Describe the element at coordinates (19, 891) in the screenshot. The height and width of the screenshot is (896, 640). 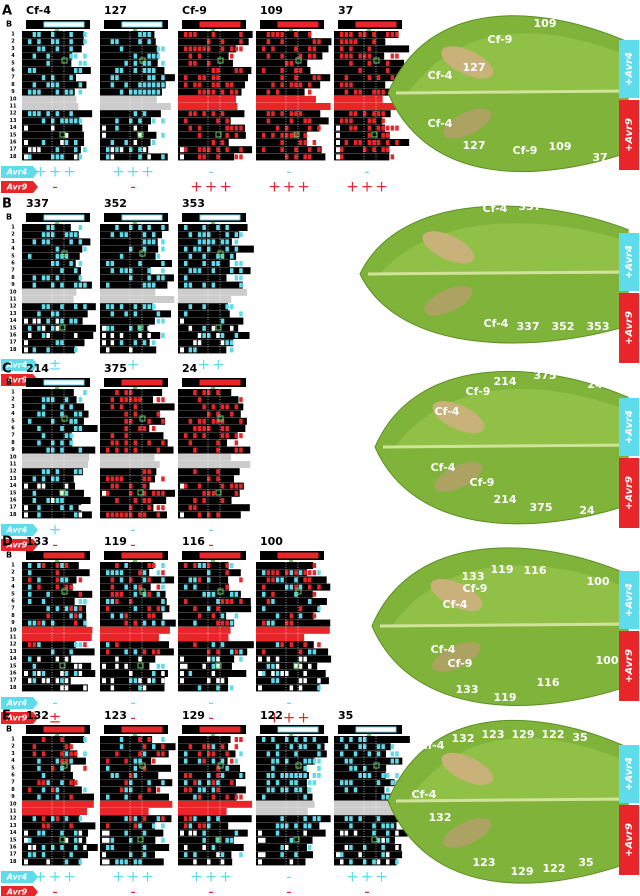
I see `tag-shape` at that location.